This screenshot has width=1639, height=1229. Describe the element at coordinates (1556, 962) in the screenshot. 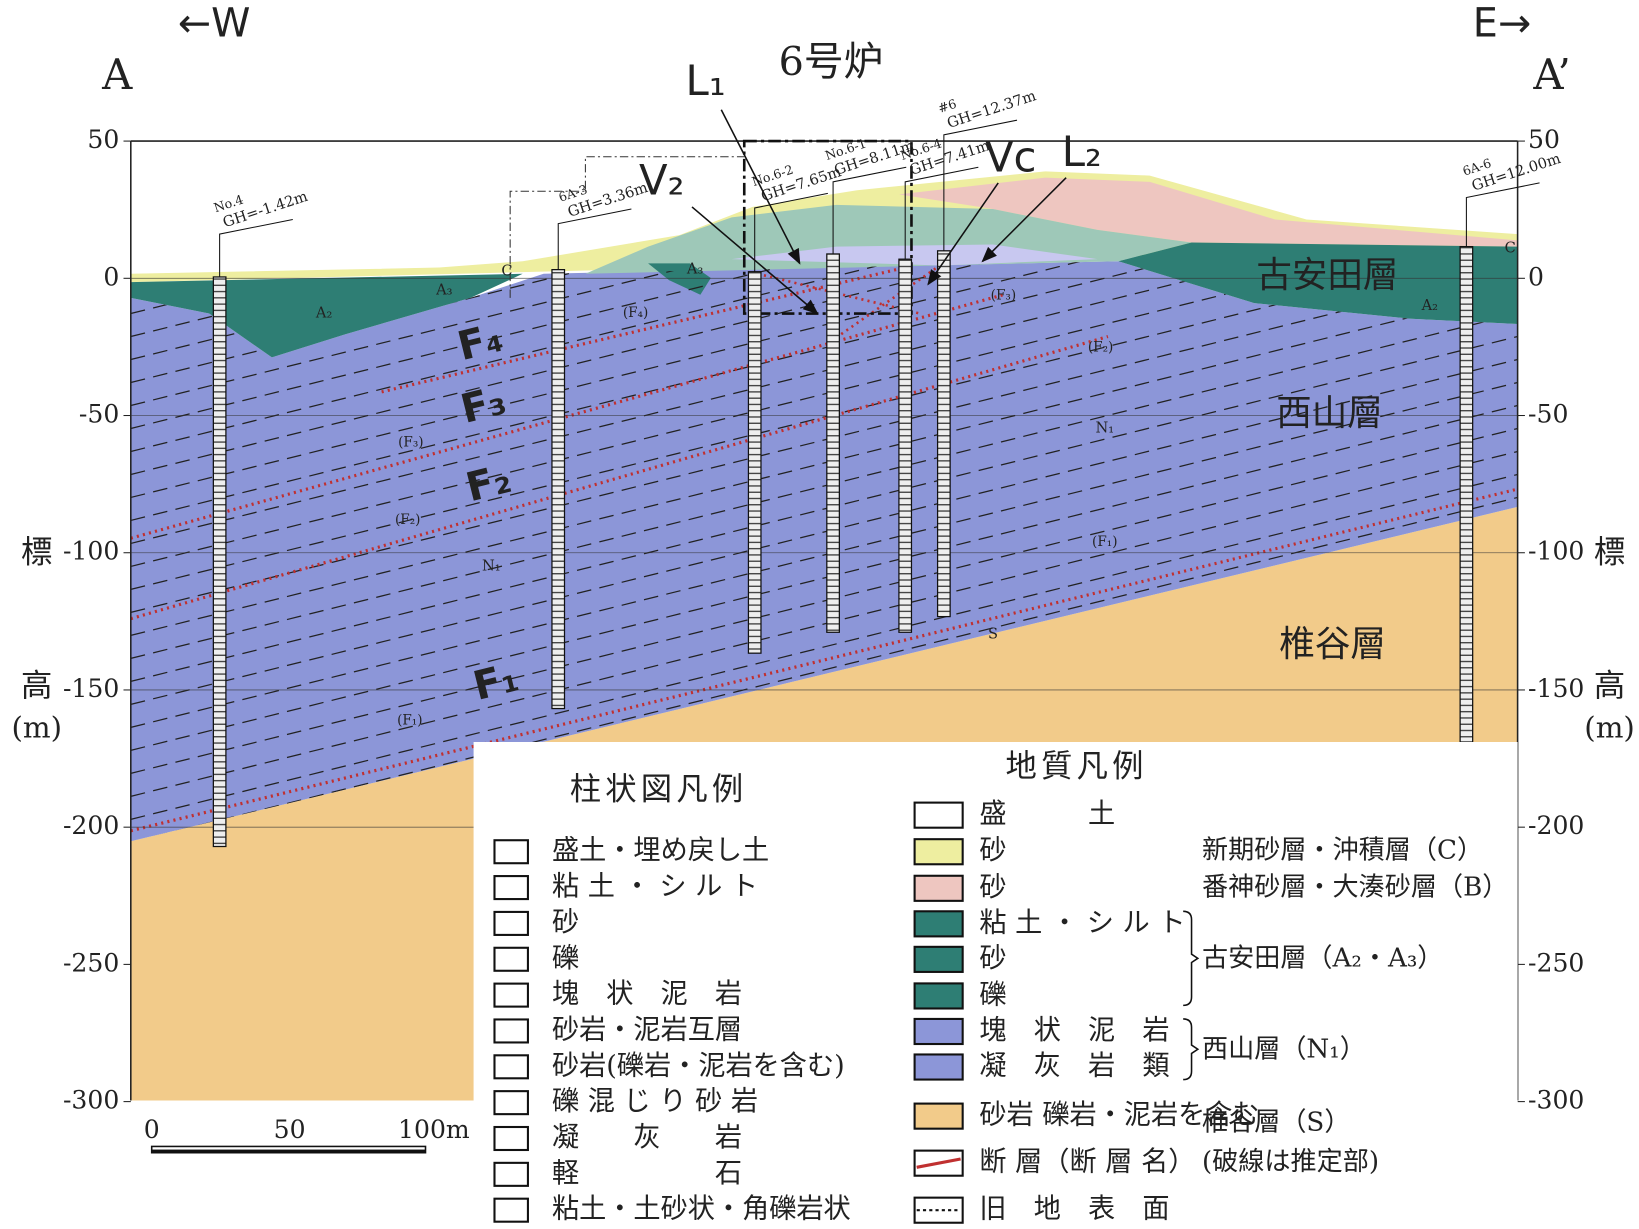

I see `y-tick-label-right: -250` at that location.